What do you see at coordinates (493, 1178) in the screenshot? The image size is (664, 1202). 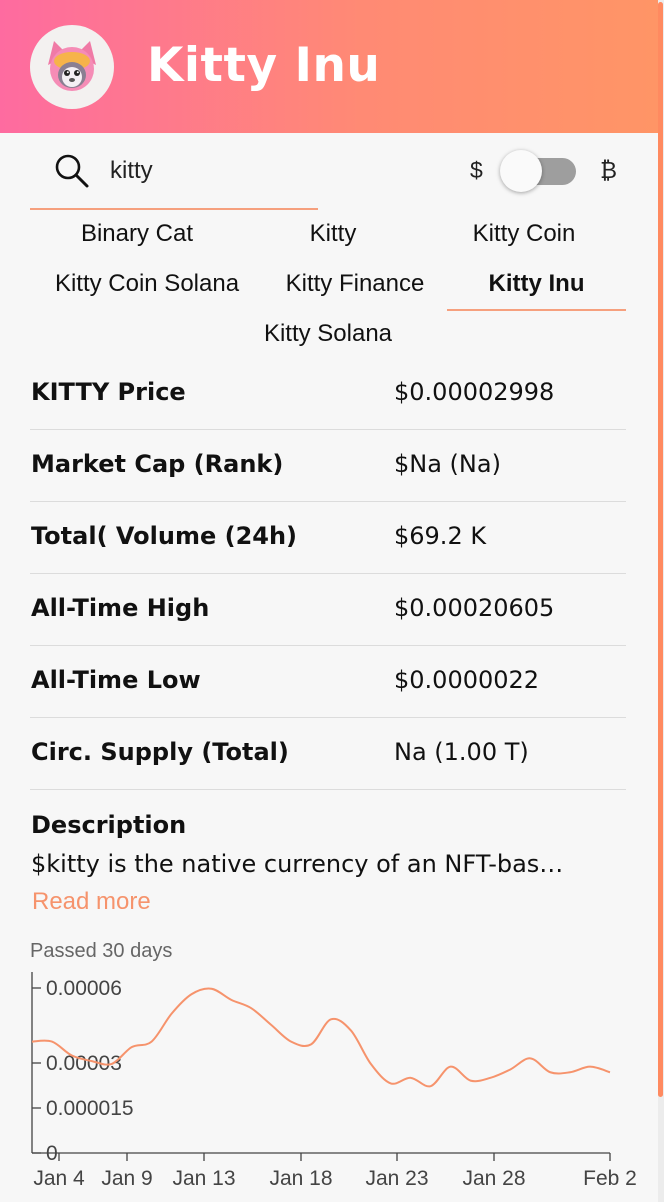 I see `x-tick-label: Jan 28` at bounding box center [493, 1178].